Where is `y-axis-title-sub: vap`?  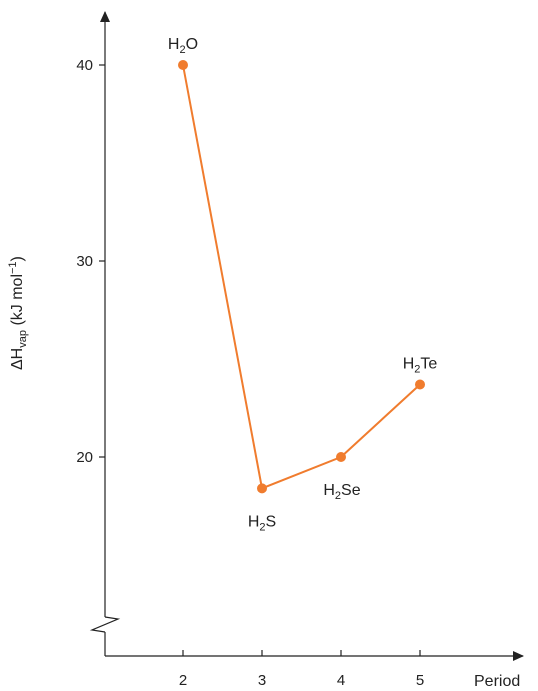 y-axis-title-sub: vap is located at coordinates (23, 339).